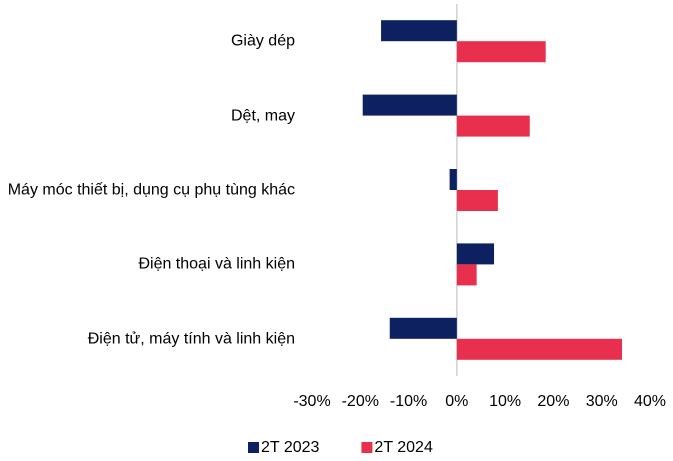 The height and width of the screenshot is (461, 673). I want to click on x-tick-label: -30%, so click(311, 401).